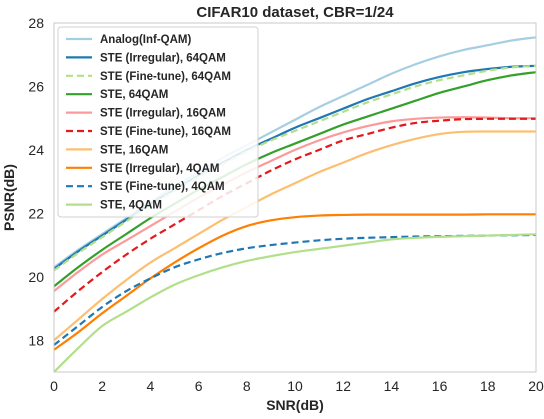 This screenshot has width=544, height=419. What do you see at coordinates (488, 386) in the screenshot?
I see `x-tick-label: 18` at bounding box center [488, 386].